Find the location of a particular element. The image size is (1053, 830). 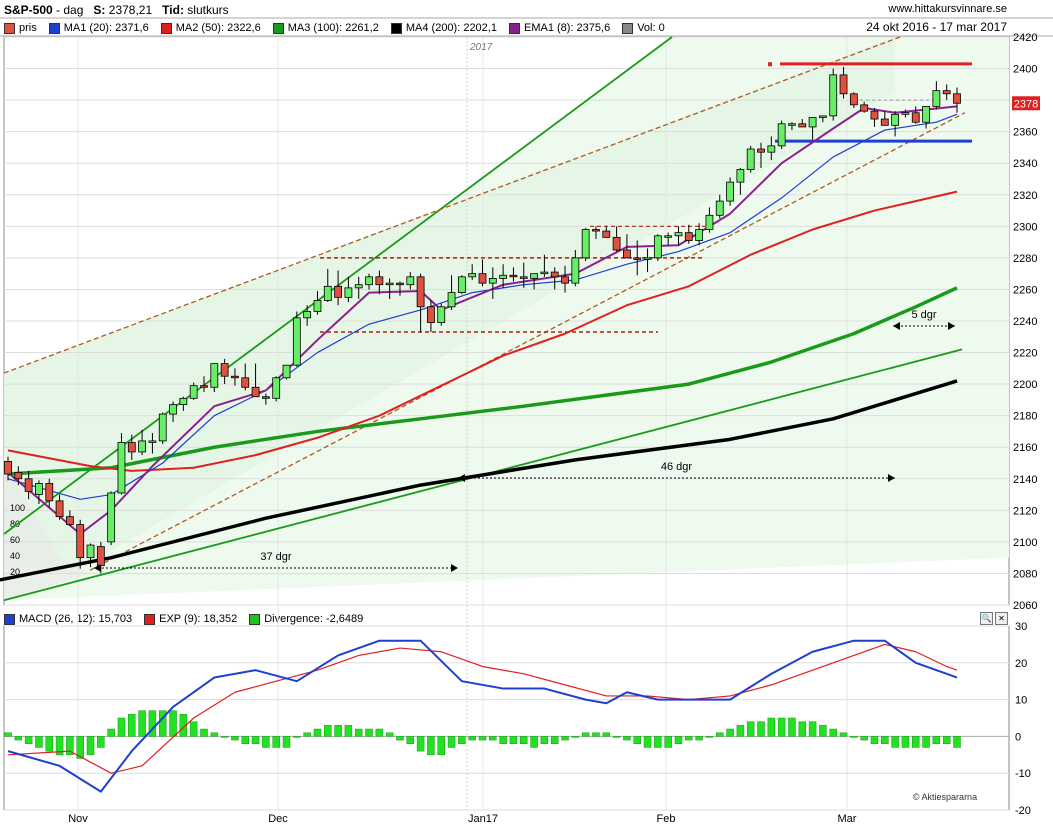

legend-top-item: MA2 (50): 2322,6 is located at coordinates (210, 28).